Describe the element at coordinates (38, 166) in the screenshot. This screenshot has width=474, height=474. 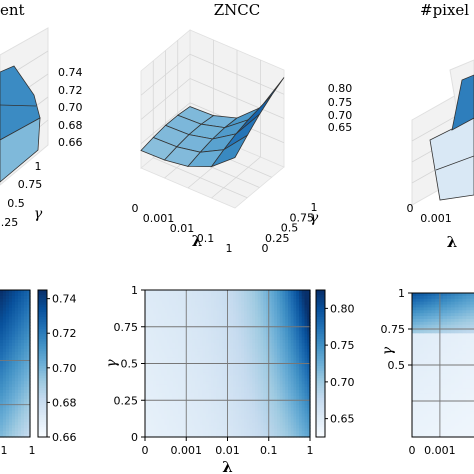
I see `y-tick-label: 1` at that location.